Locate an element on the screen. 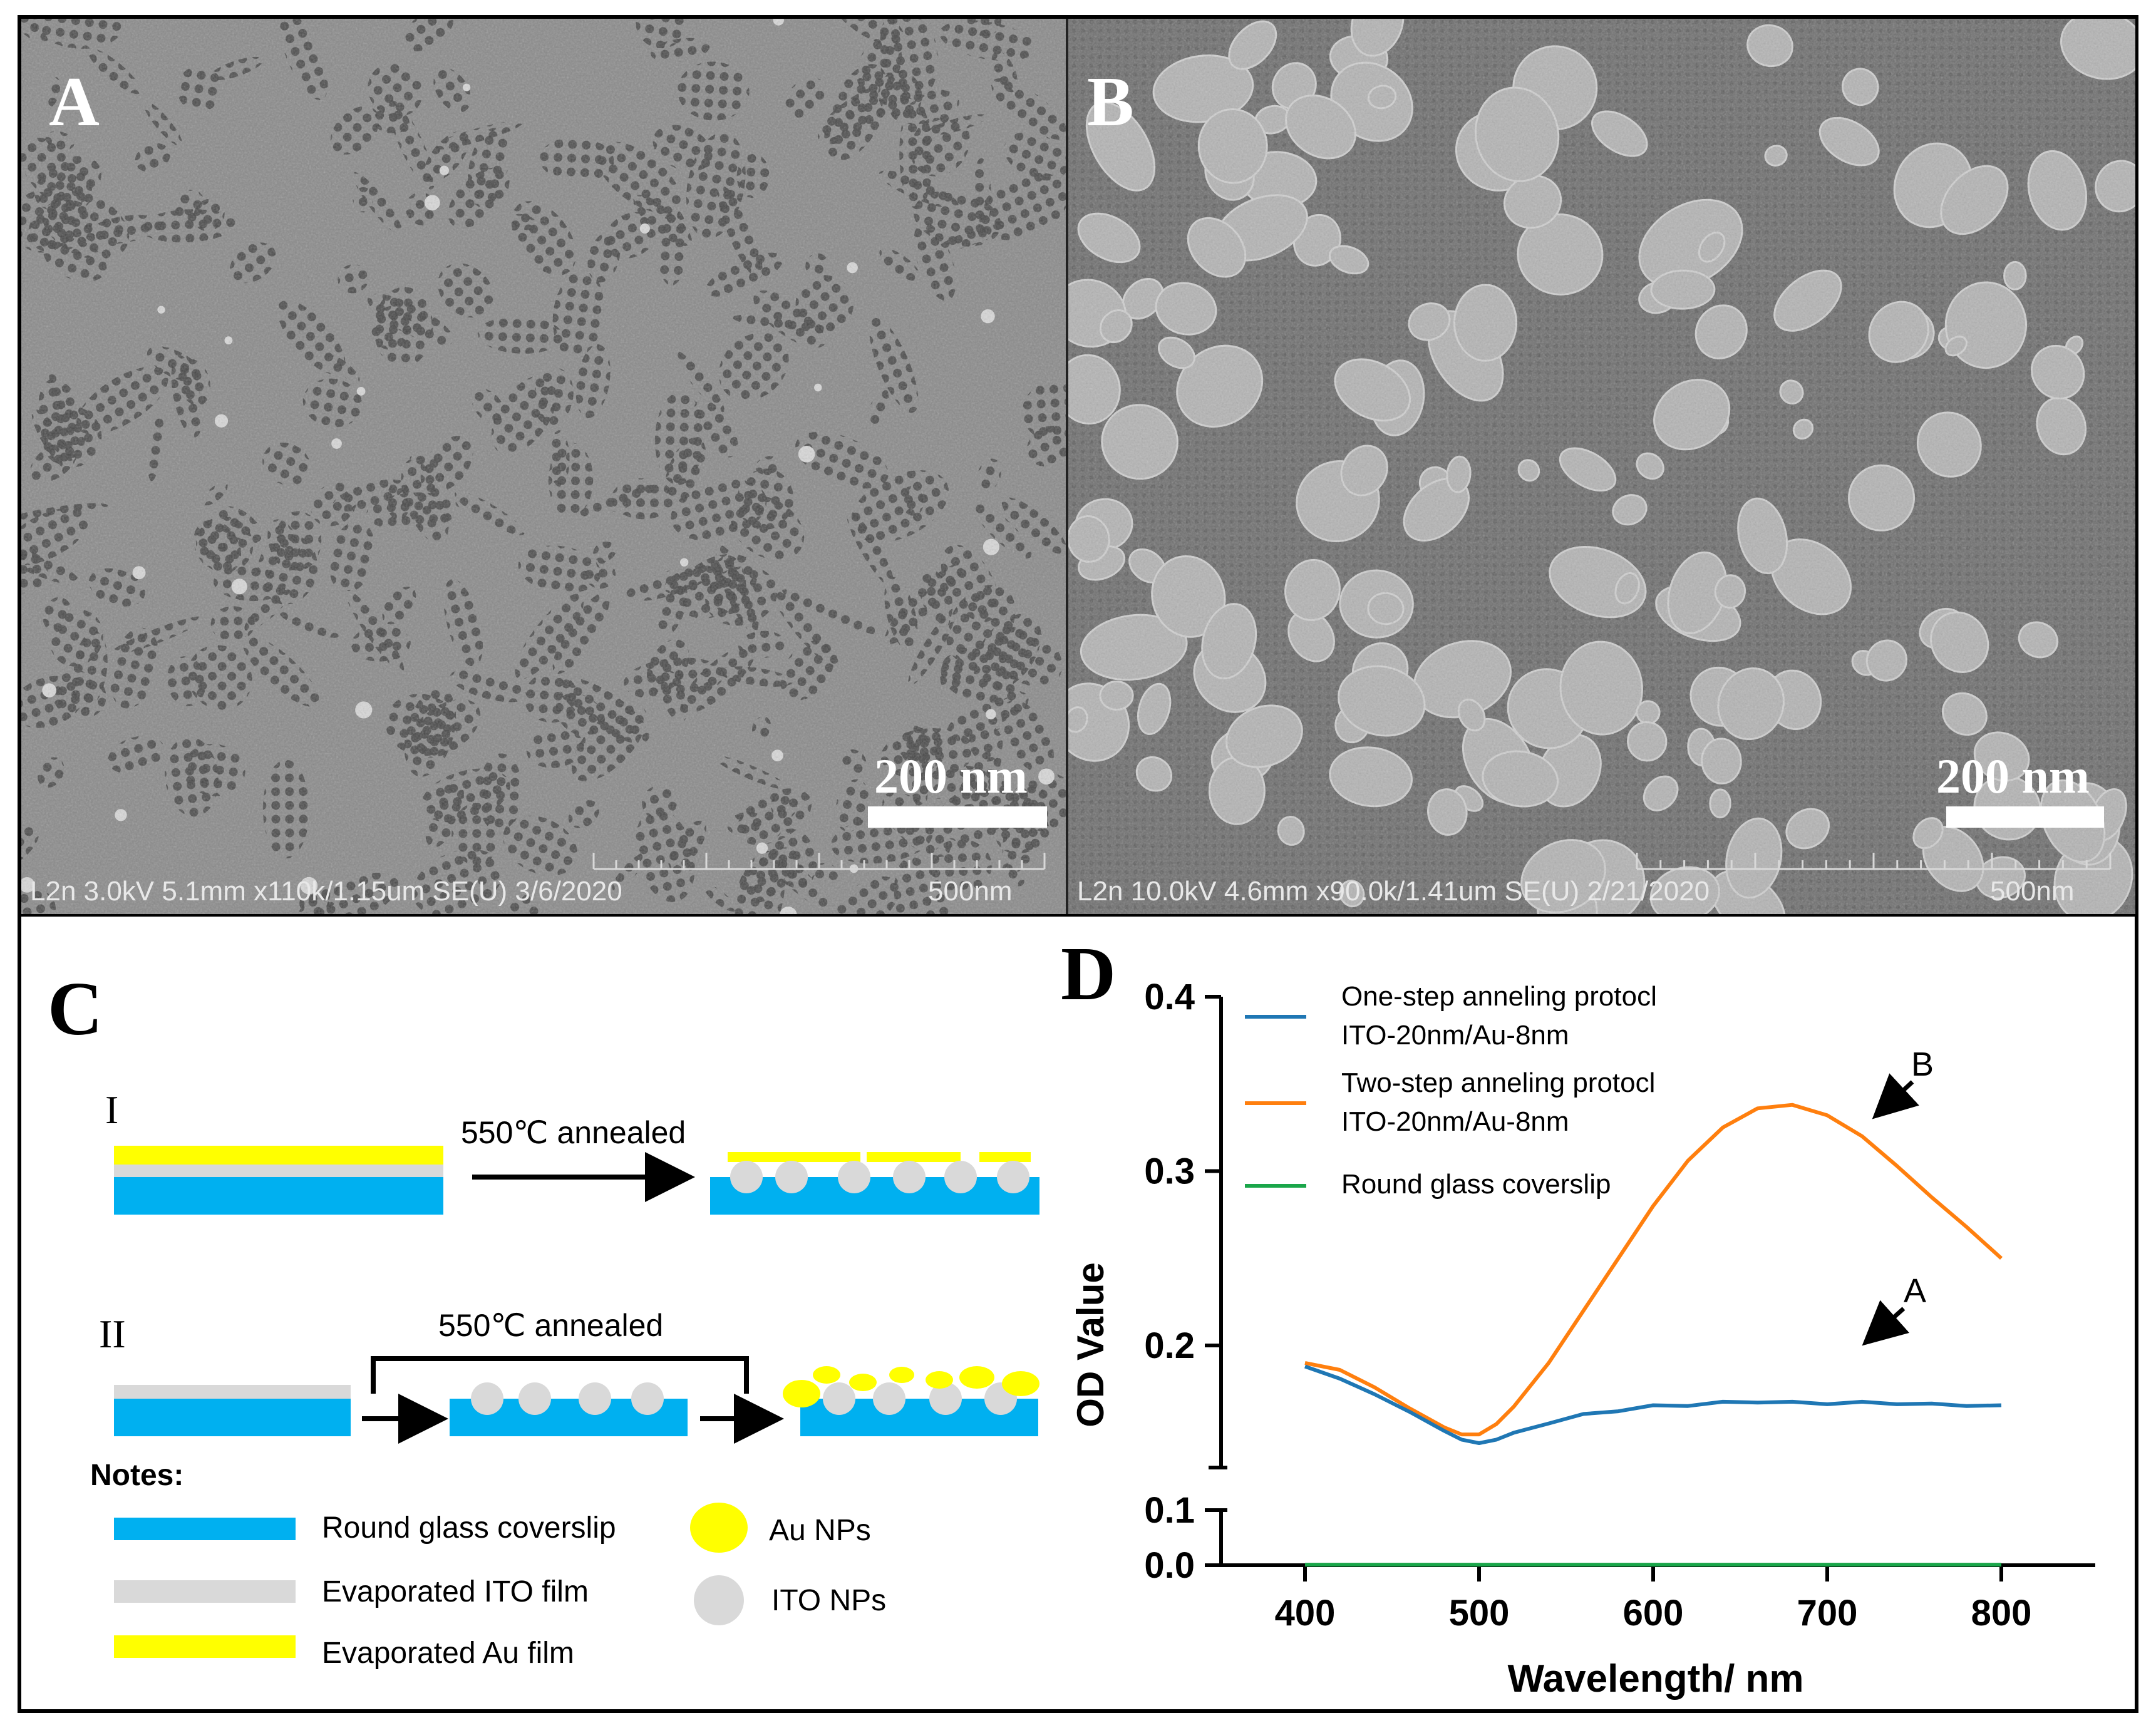  legend-label-au-film: Evaporated Au film is located at coordinates (448, 1654).